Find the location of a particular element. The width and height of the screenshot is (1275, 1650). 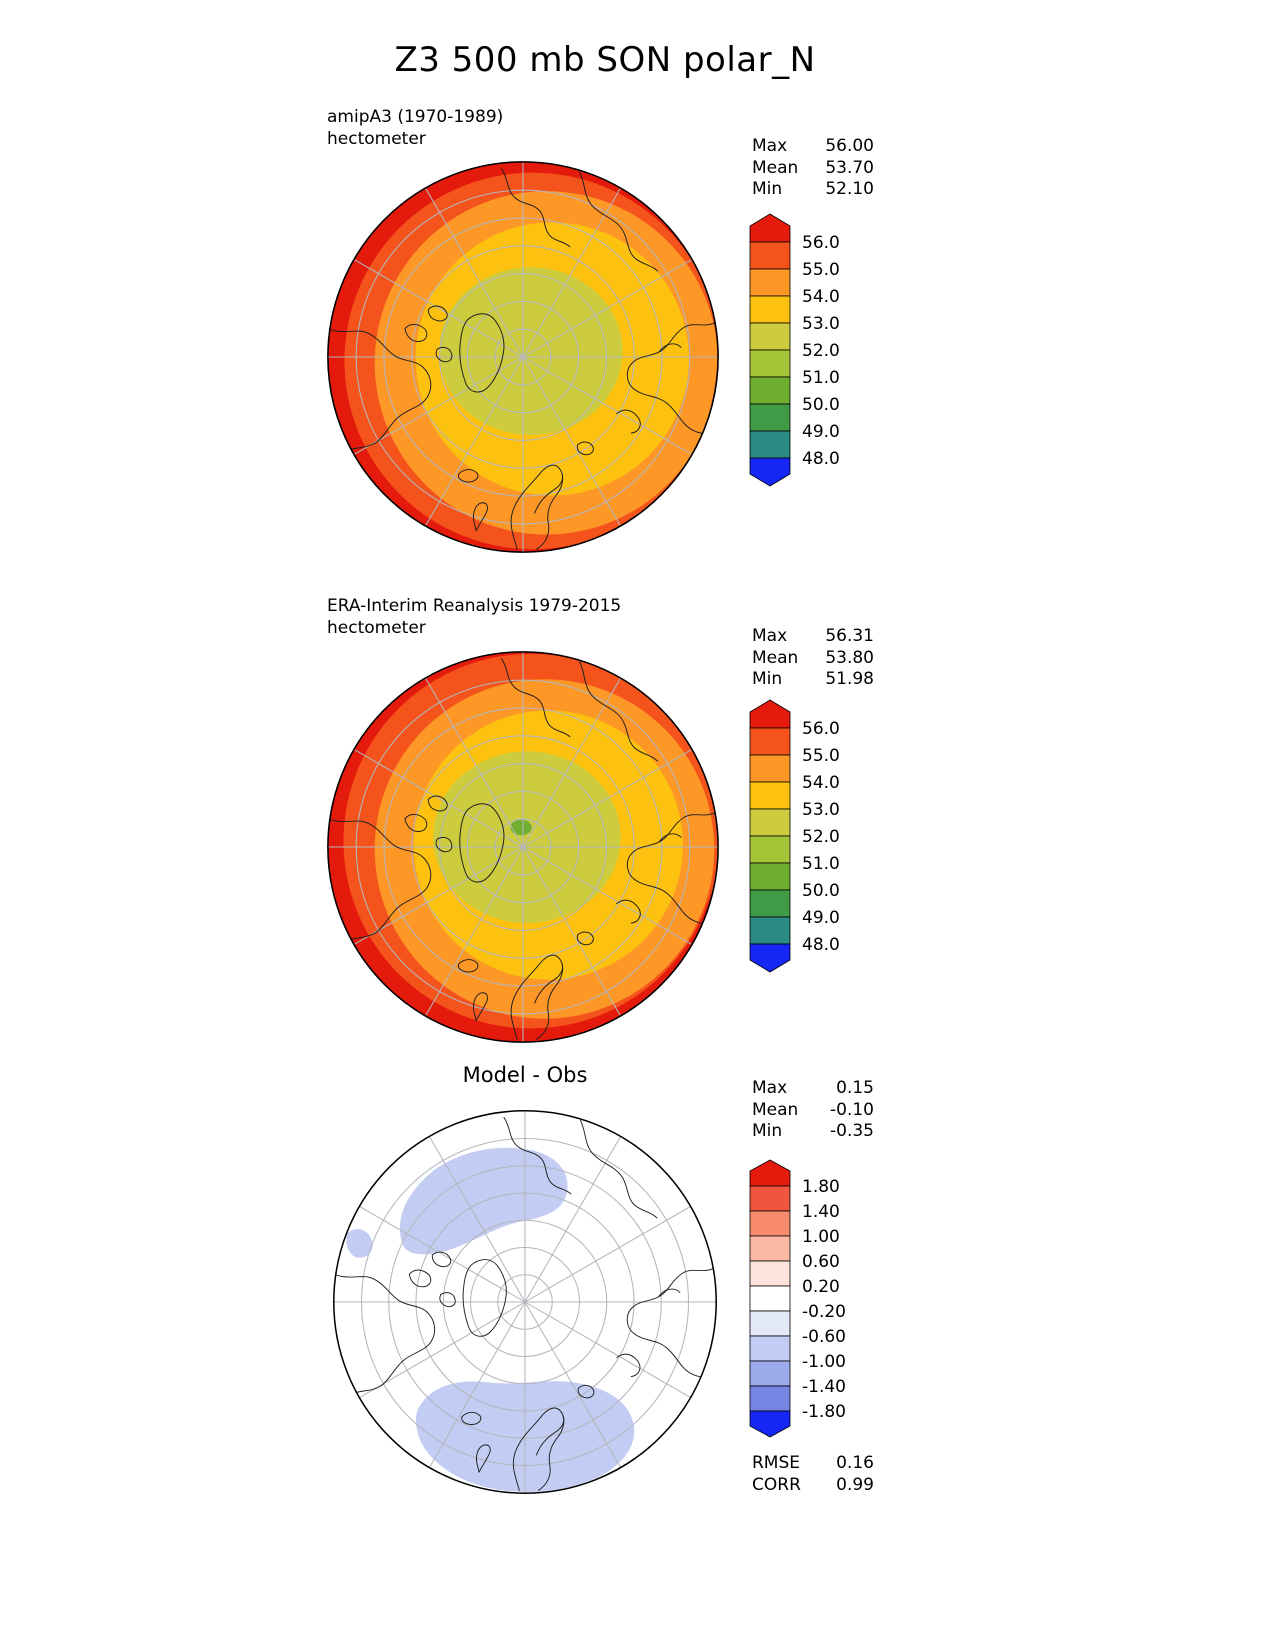

colorbar-tick: 55.0 is located at coordinates (821, 270).